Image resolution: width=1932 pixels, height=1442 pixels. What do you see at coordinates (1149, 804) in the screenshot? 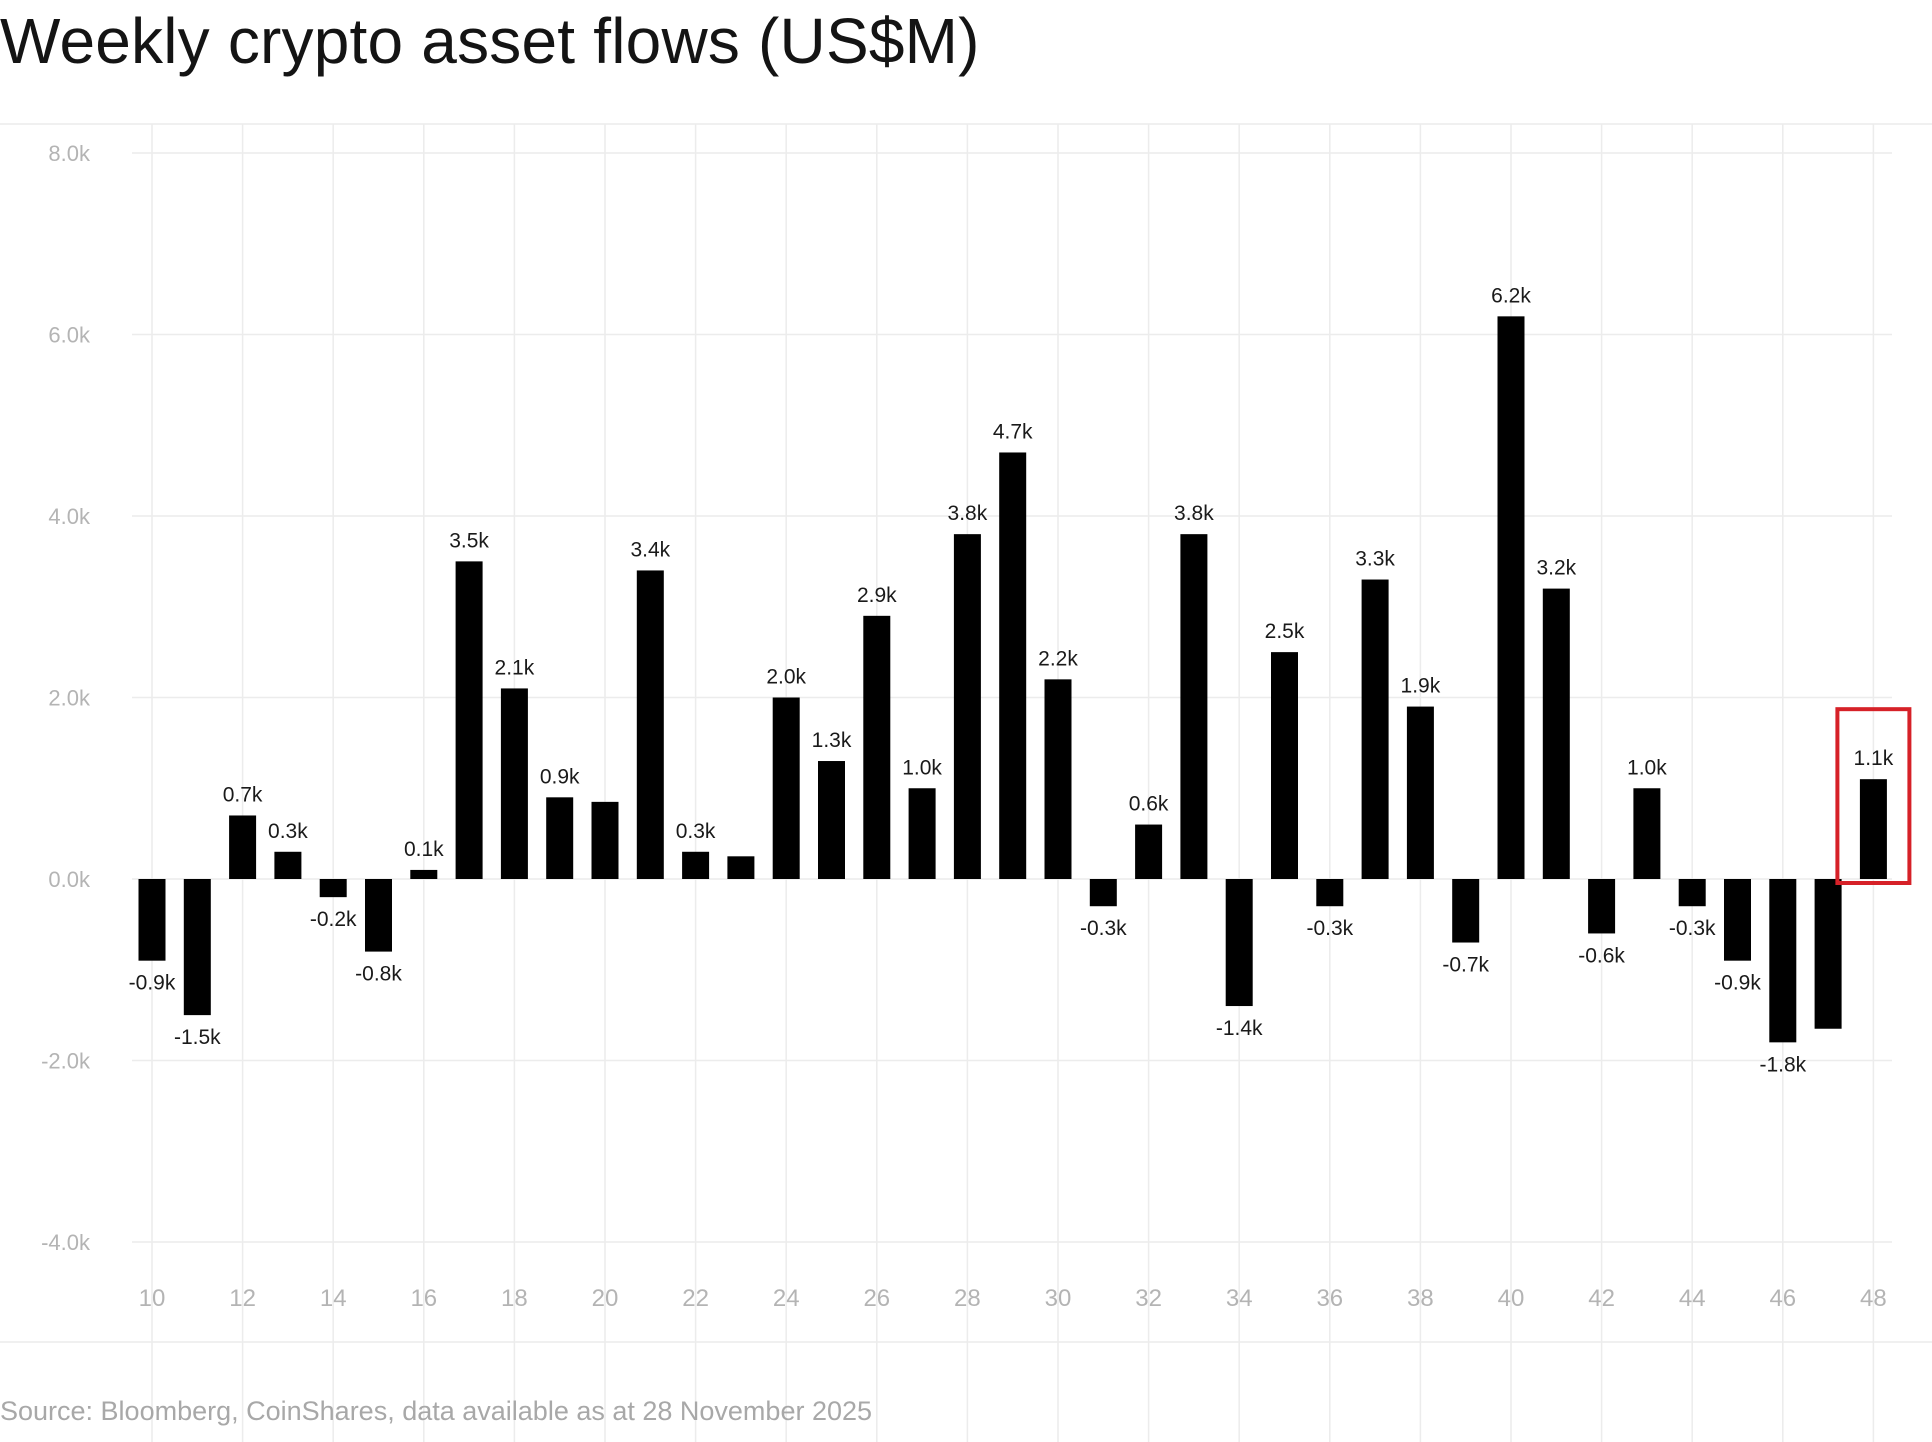
I see `data-label: 0.6k` at bounding box center [1149, 804].